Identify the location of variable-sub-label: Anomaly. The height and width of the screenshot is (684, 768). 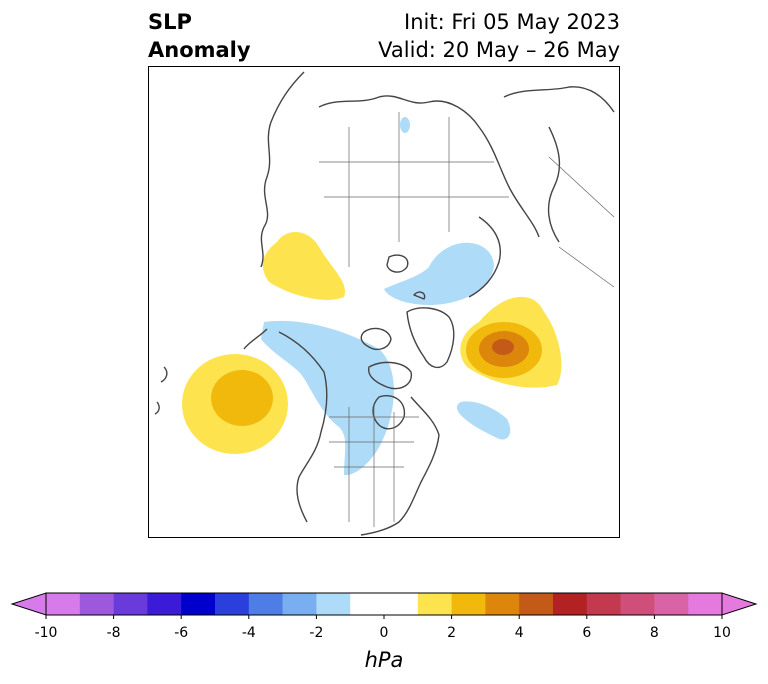
(199, 50).